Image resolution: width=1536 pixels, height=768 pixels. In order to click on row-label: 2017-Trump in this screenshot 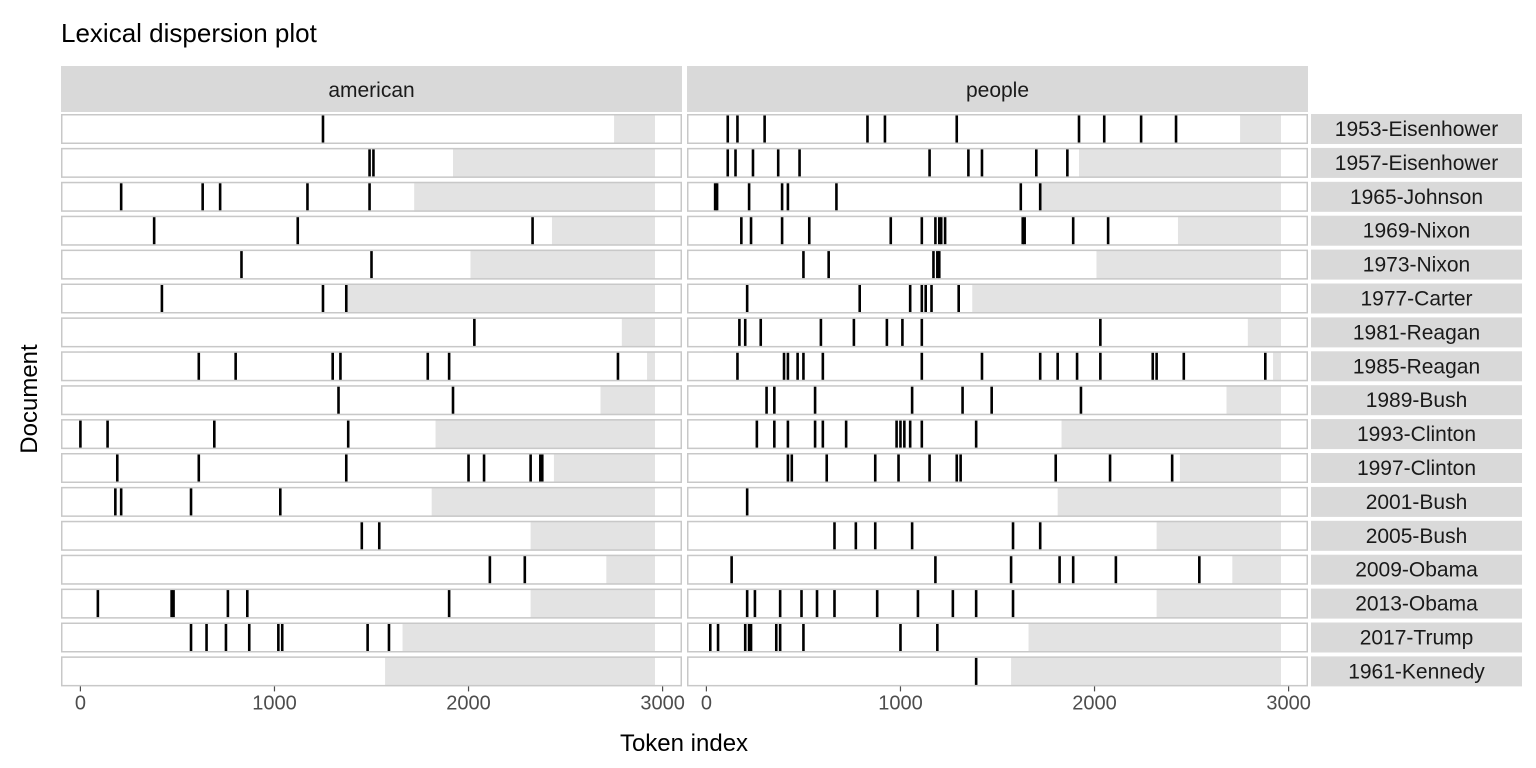, I will do `click(1417, 638)`.